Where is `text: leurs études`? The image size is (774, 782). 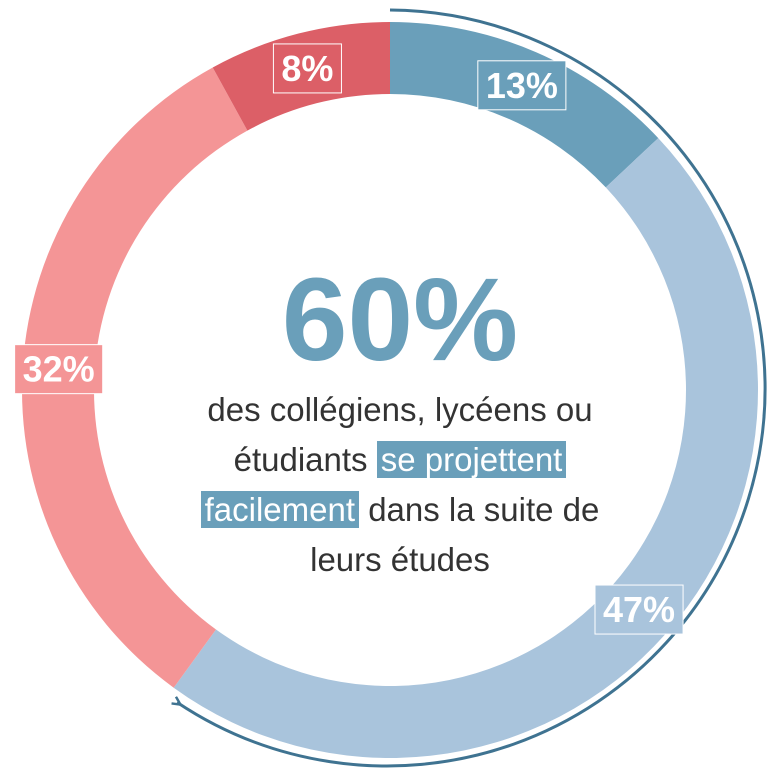
text: leurs études is located at coordinates (400, 559).